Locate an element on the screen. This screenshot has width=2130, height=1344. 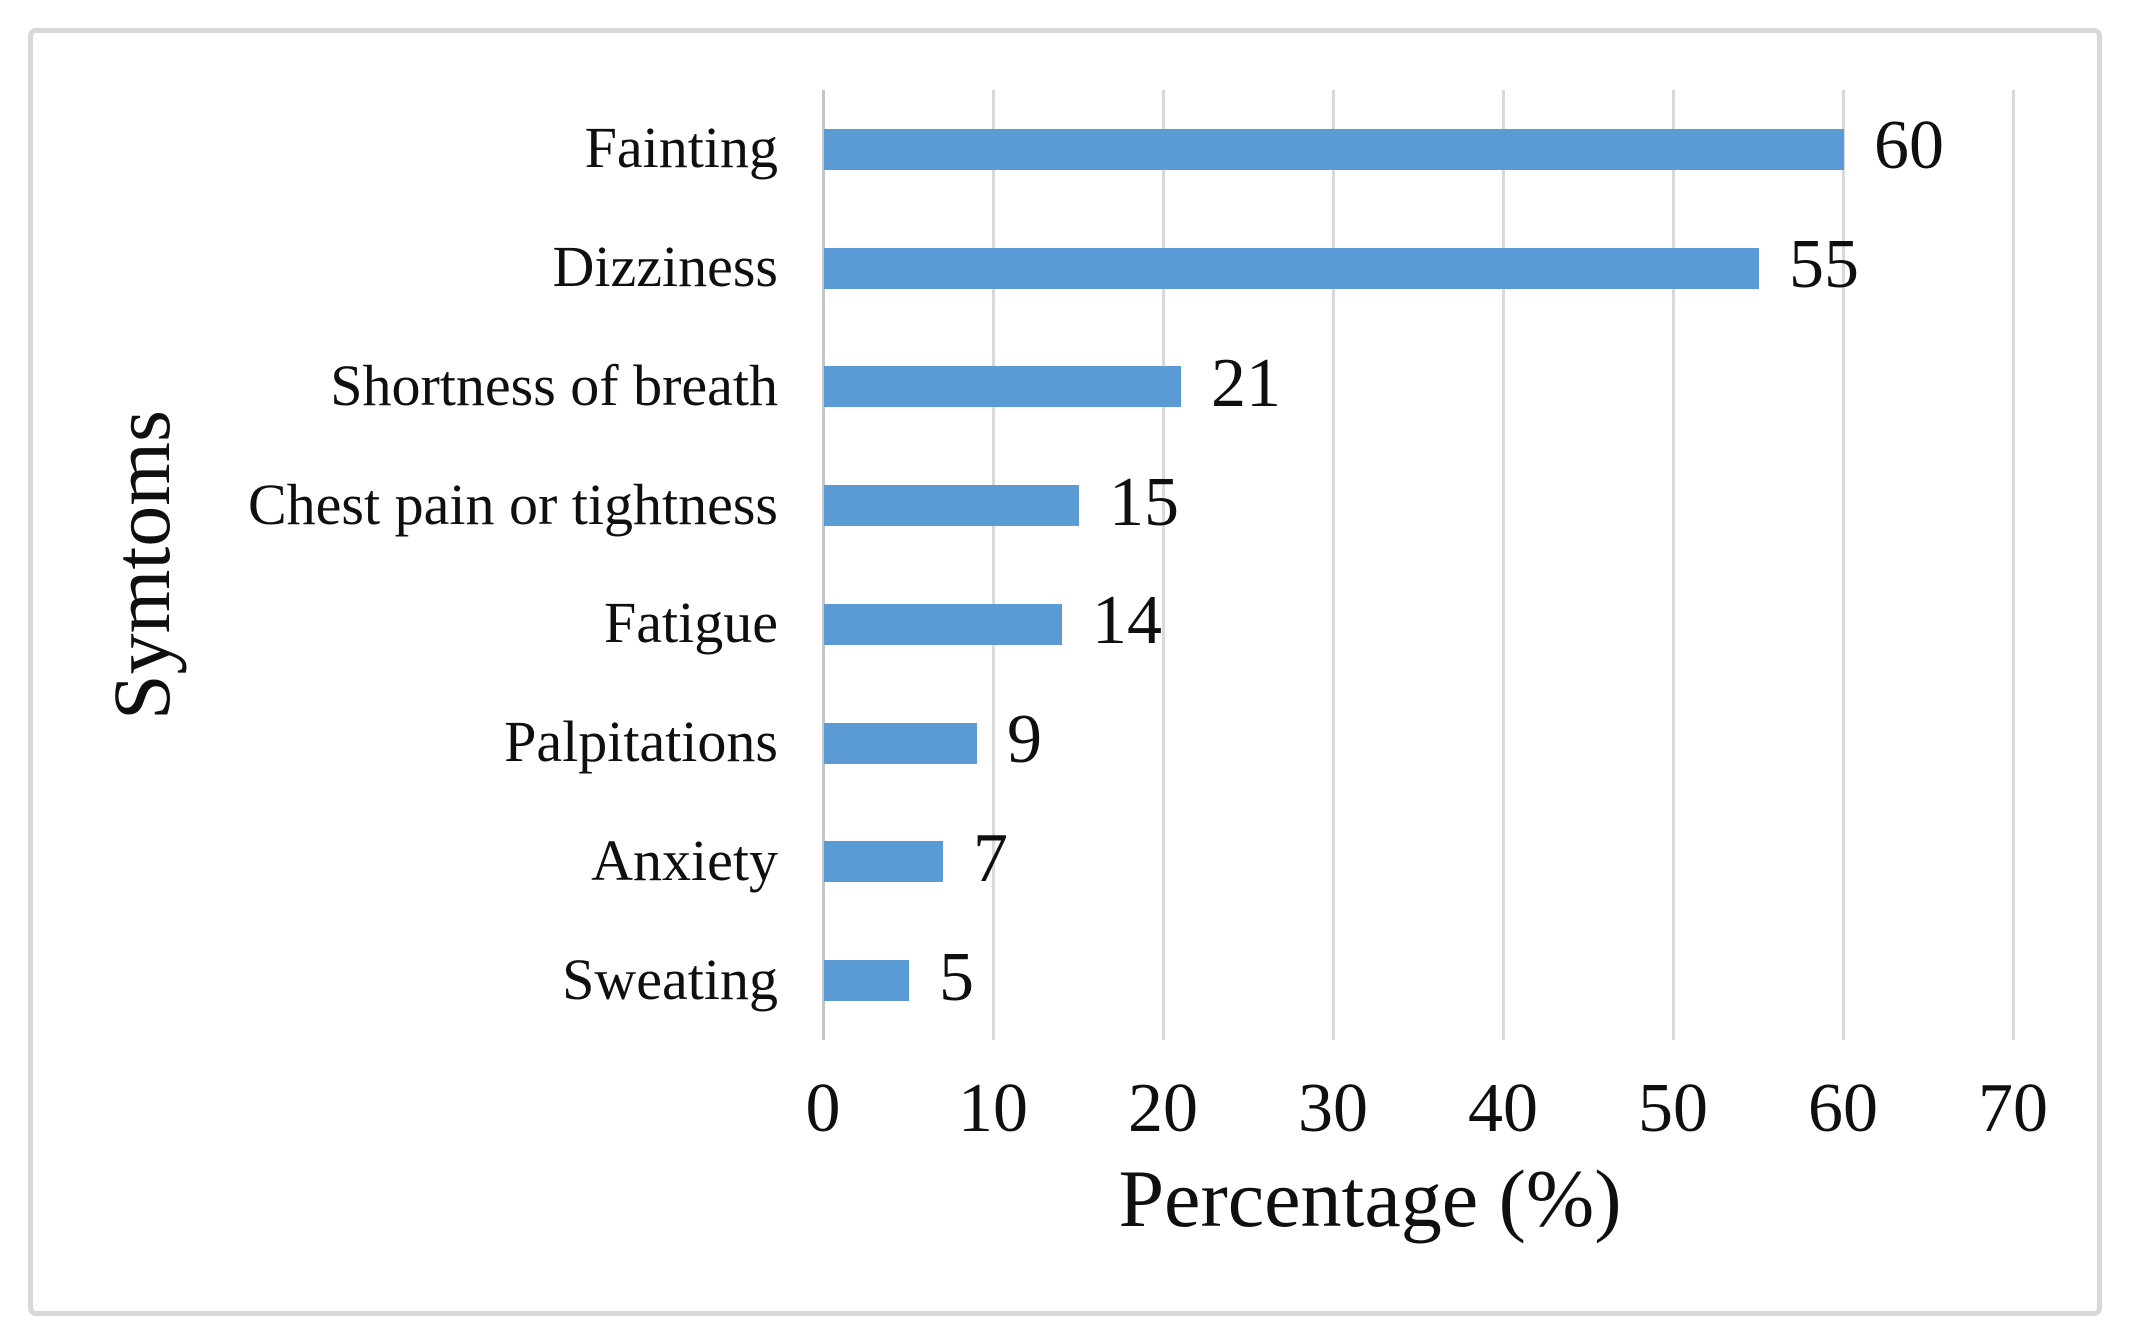
x-tick-label: 10 is located at coordinates (993, 1108).